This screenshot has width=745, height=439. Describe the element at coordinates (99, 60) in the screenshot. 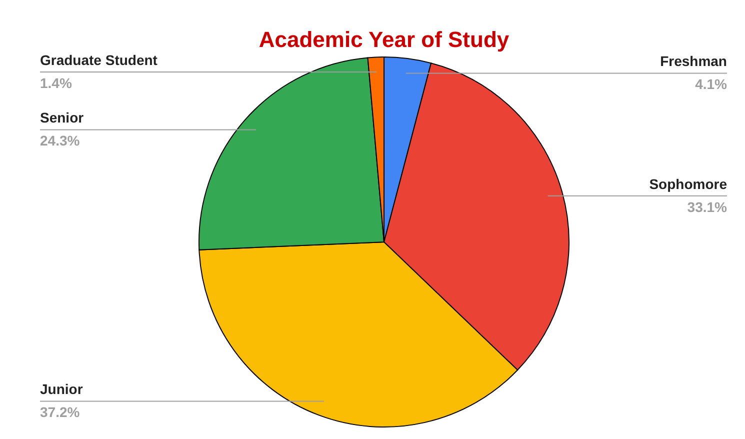

I see `slice-label: Graduate Student` at that location.